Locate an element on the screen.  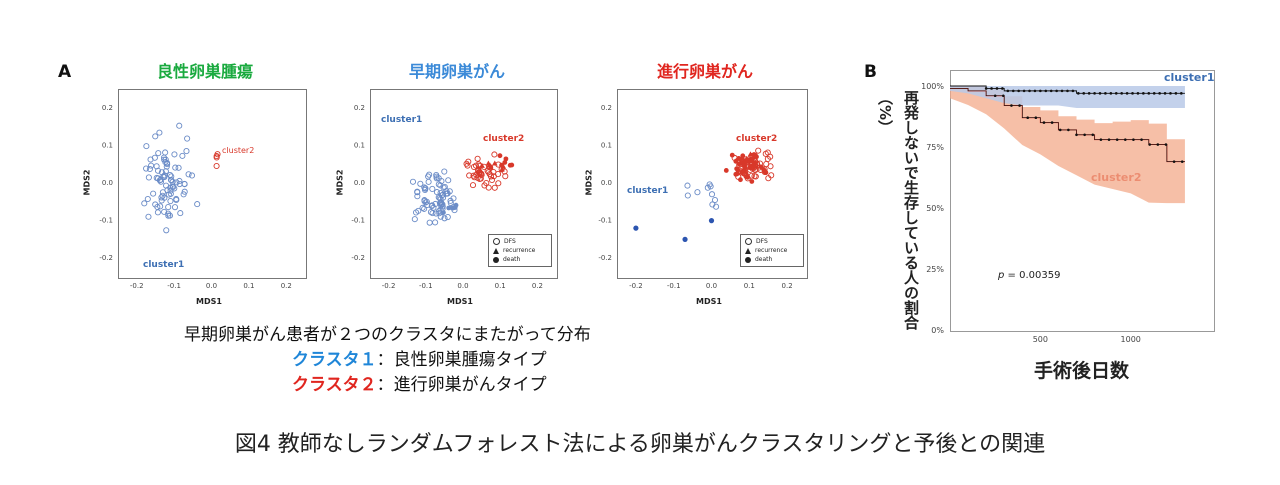
pvalue-symbol: p is located at coordinates (1001, 275).